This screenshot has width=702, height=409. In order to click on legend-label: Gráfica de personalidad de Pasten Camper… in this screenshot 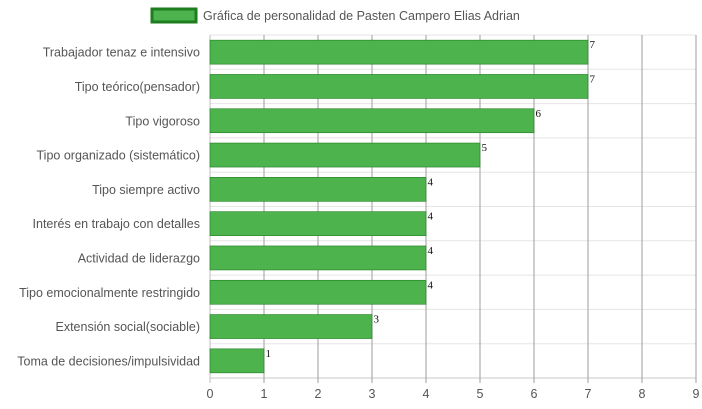, I will do `click(361, 16)`.